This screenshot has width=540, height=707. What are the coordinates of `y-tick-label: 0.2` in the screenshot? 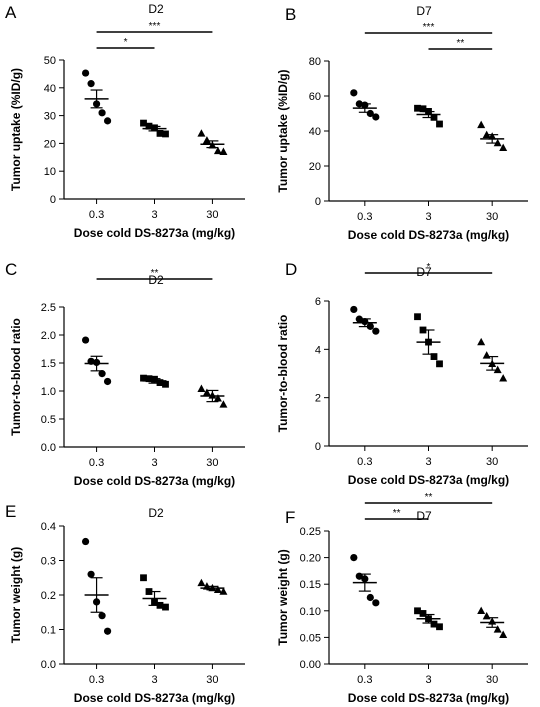 It's located at (48, 596).